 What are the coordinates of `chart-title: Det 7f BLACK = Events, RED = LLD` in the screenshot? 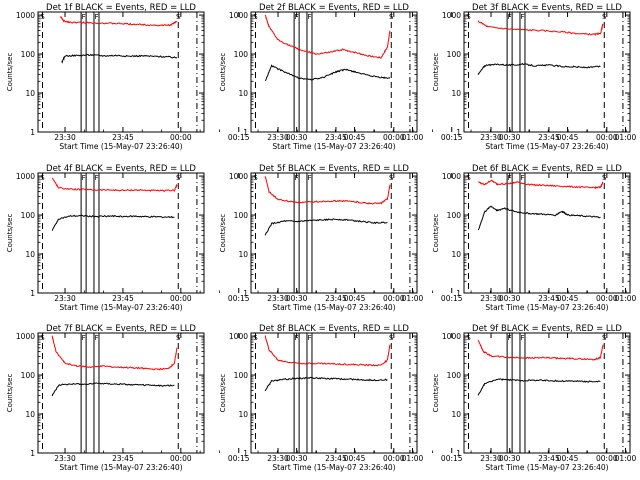 It's located at (121, 329).